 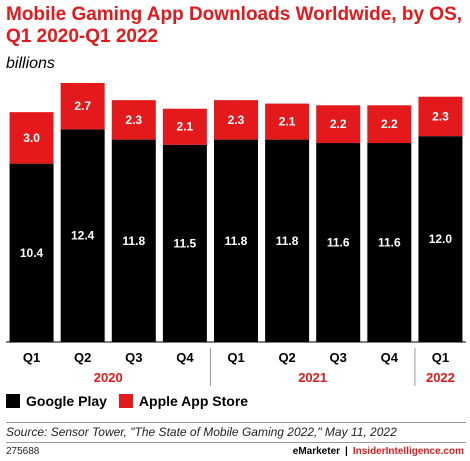 I want to click on data-label-google-play: 11.5, so click(x=185, y=243).